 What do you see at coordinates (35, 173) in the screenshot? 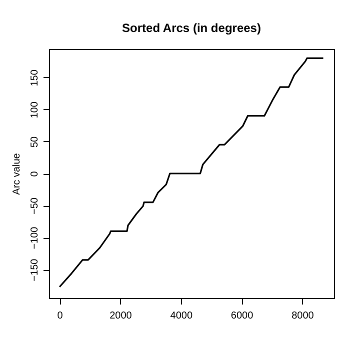
I see `y-tick-label: 0` at bounding box center [35, 173].